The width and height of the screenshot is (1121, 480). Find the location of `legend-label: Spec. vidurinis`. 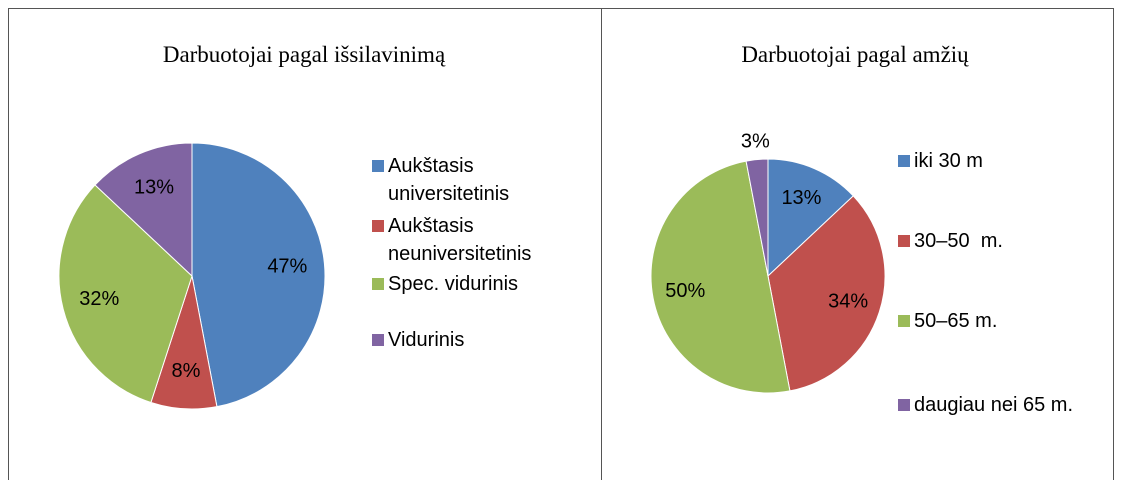

legend-label: Spec. vidurinis is located at coordinates (453, 284).